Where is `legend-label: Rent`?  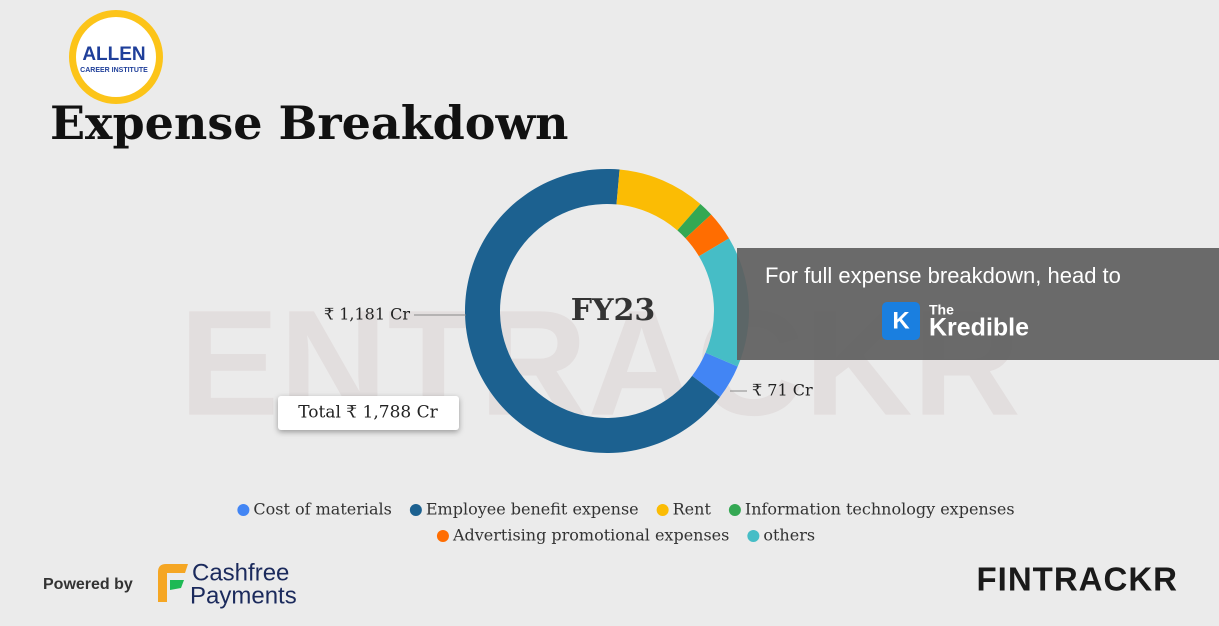 legend-label: Rent is located at coordinates (692, 509).